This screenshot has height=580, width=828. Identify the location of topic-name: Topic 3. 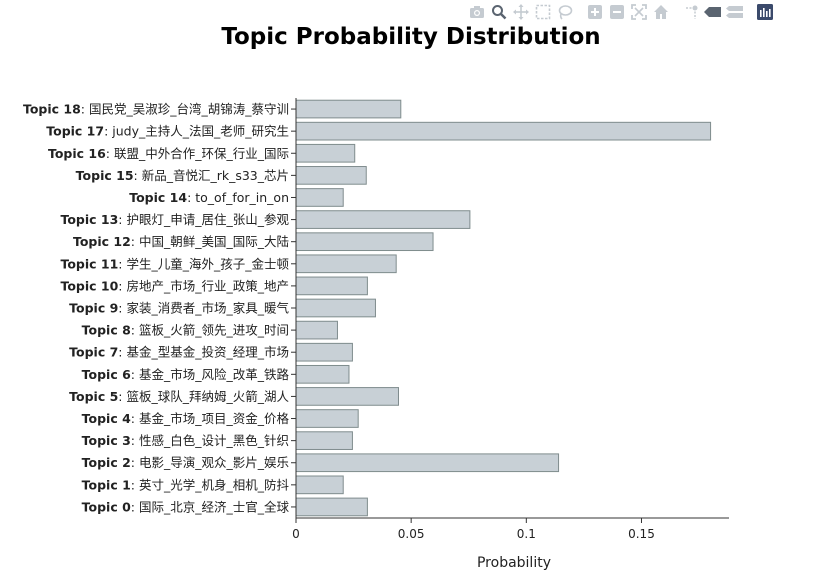
(106, 440).